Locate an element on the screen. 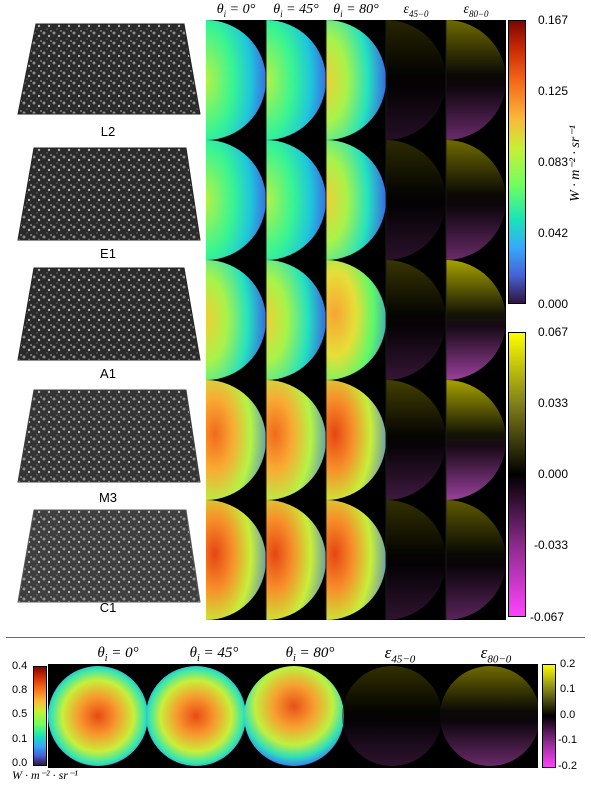  bottom-left-tick-4: 0.0 is located at coordinates (20, 763).